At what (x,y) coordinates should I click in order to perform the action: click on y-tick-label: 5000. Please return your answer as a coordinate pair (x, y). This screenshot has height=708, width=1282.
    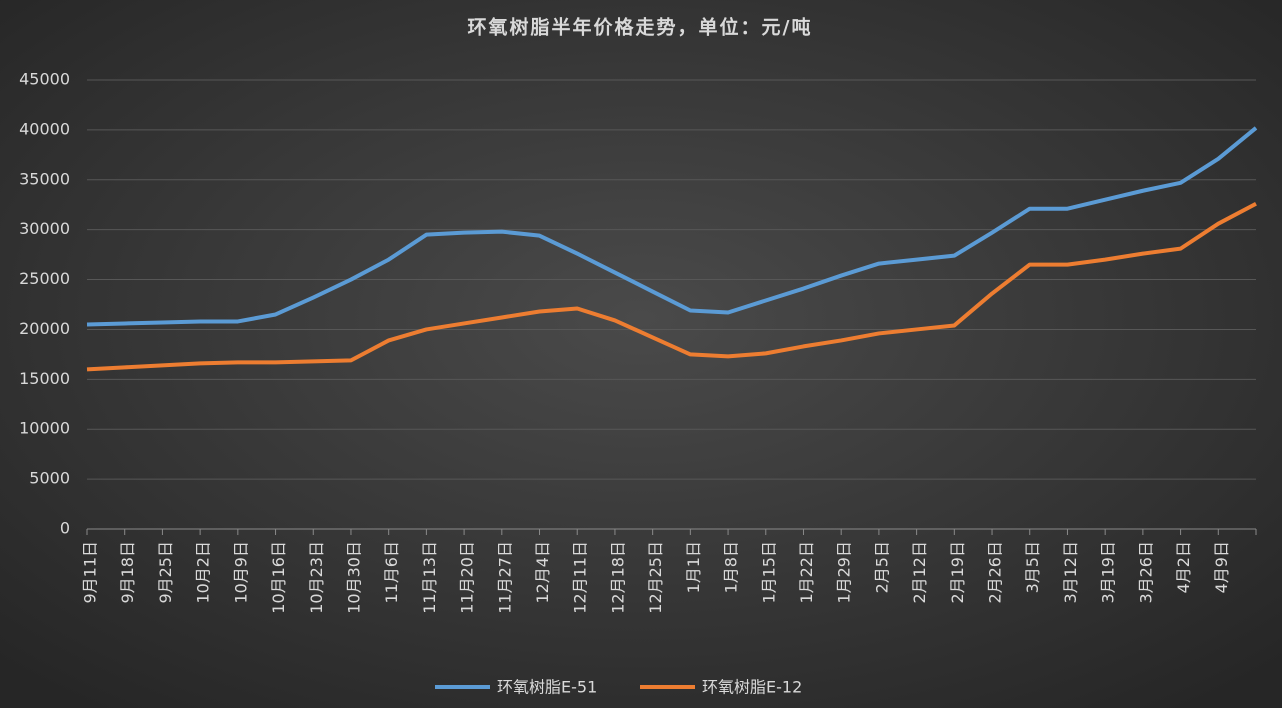
    Looking at the image, I should click on (49, 478).